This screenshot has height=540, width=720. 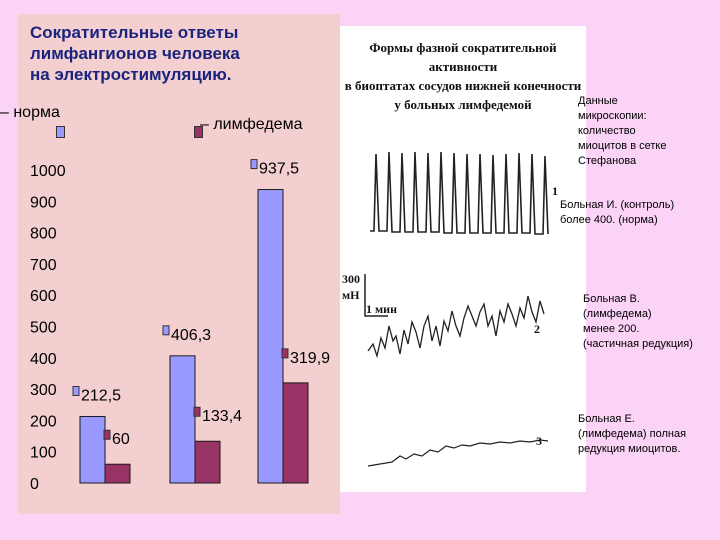 I want to click on y-tick-label-7: 700, so click(x=43, y=265).